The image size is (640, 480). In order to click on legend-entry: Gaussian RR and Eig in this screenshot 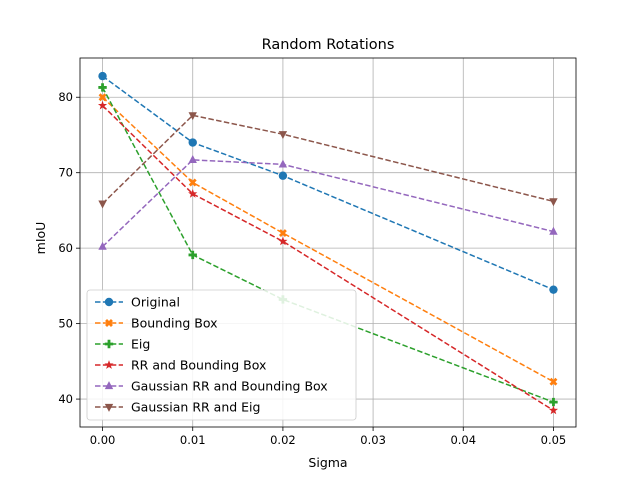, I will do `click(177, 407)`.